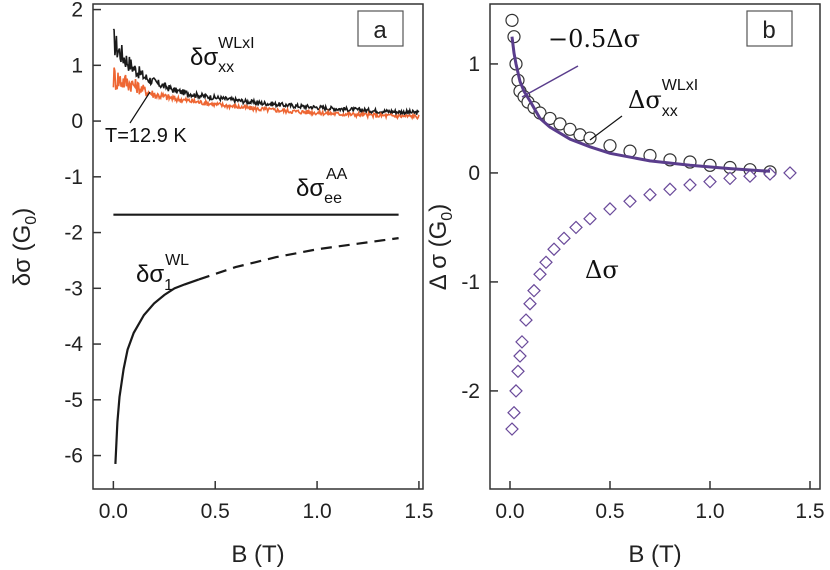 The image size is (830, 570). Describe the element at coordinates (809, 511) in the screenshot. I see `b-xtick-label: 1.5` at that location.